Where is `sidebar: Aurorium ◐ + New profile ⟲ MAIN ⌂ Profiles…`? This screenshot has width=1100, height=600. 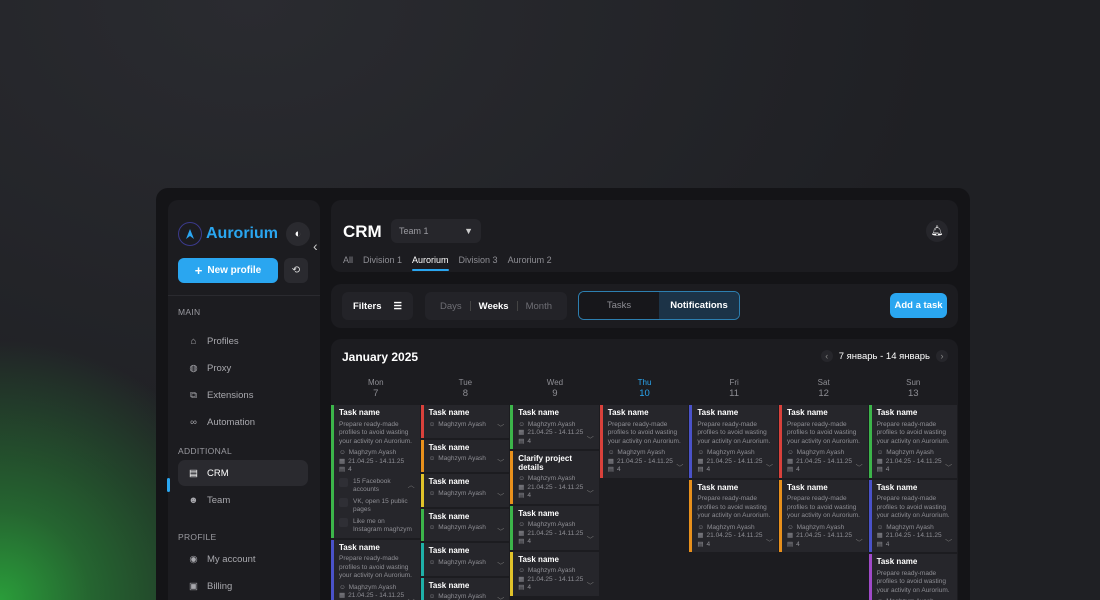 sidebar: Aurorium ◐ + New profile ⟲ MAIN ⌂ Profiles… is located at coordinates (243, 400).